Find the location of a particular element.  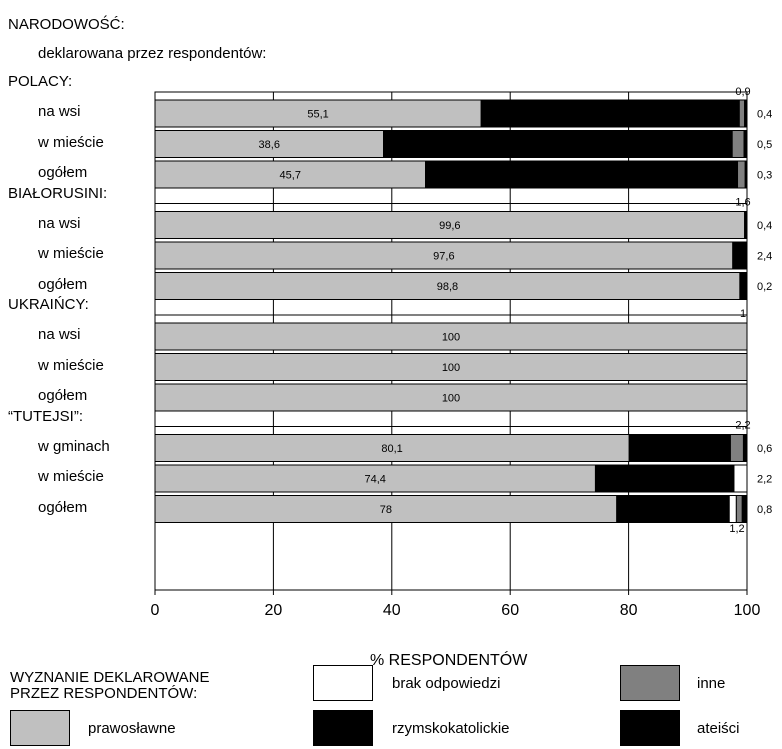

bar-side-label: 0,3 is located at coordinates (764, 176).